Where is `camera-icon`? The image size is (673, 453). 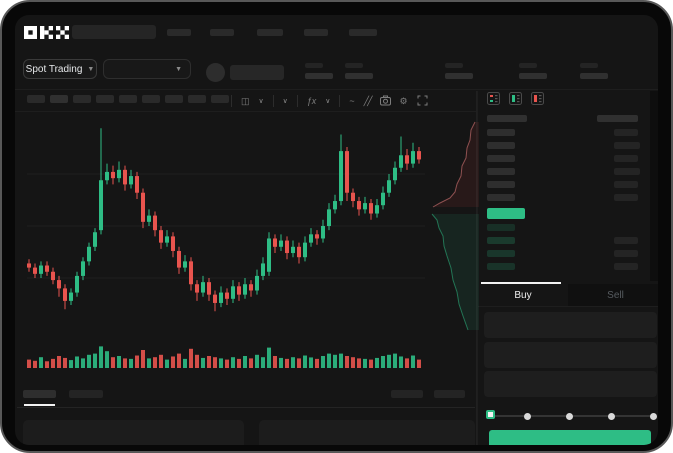 camera-icon is located at coordinates (385, 101).